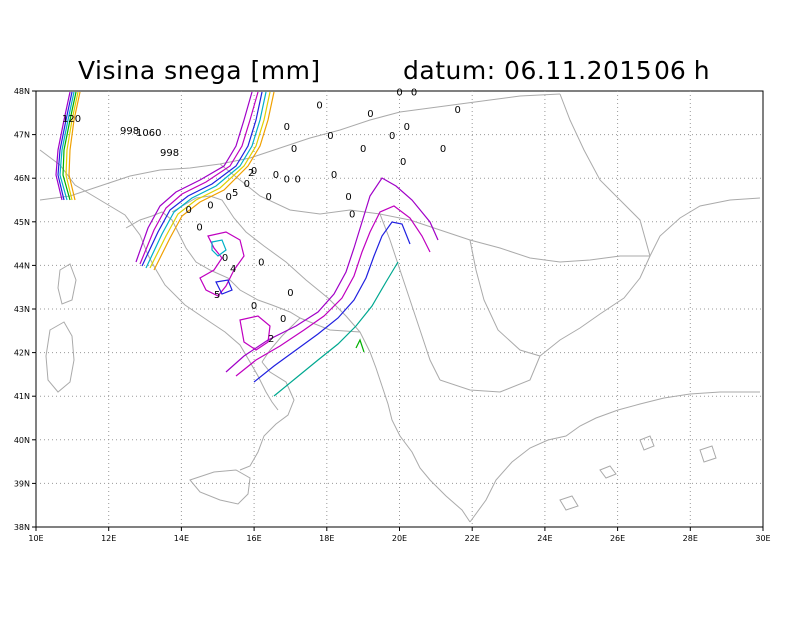 This screenshot has width=800, height=618. Describe the element at coordinates (22, 353) in the screenshot. I see `y-tick-label: 42N` at that location.